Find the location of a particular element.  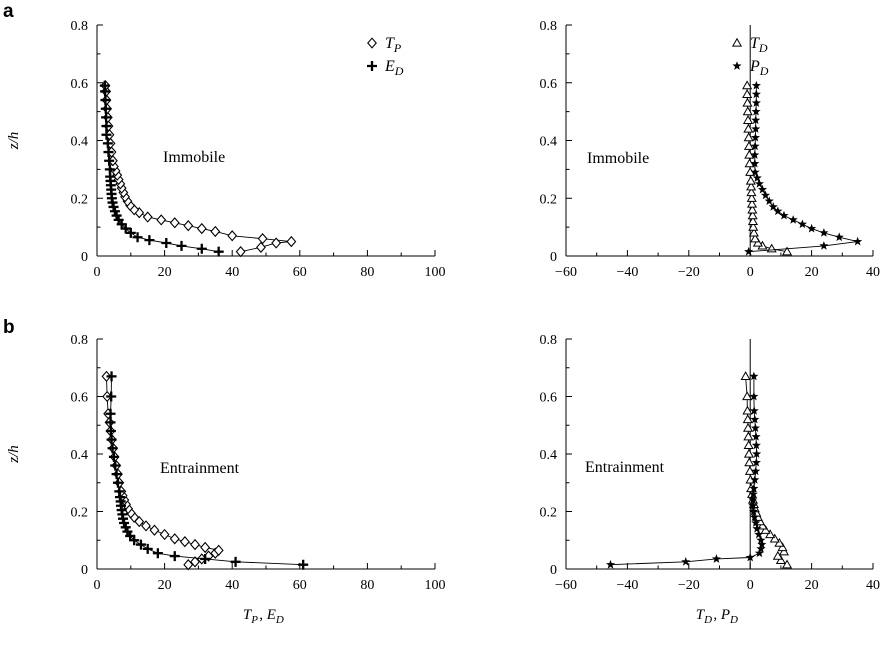

legend-label: ED is located at coordinates (394, 68).